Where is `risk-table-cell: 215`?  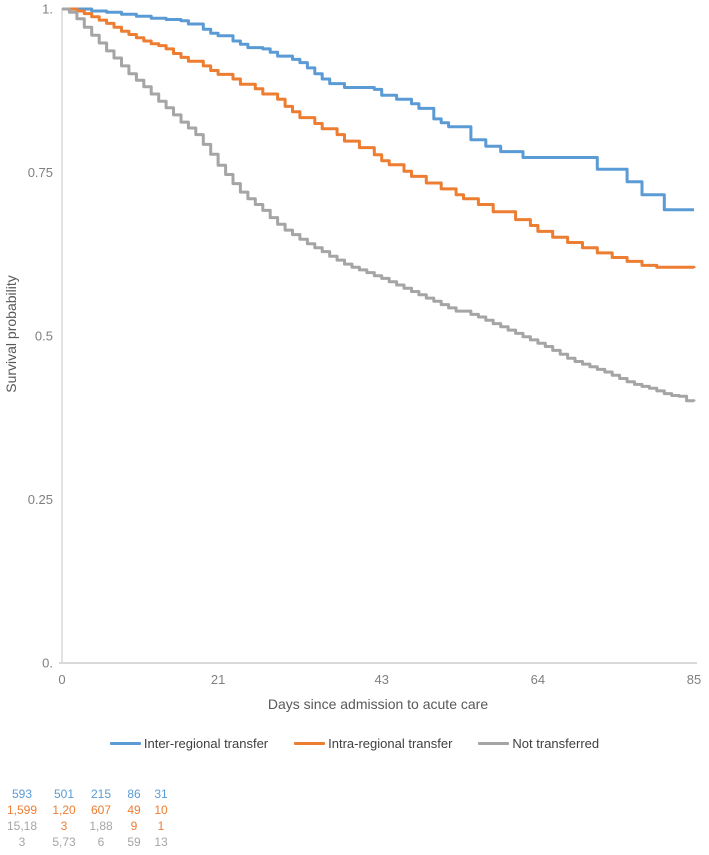 risk-table-cell: 215 is located at coordinates (101, 794).